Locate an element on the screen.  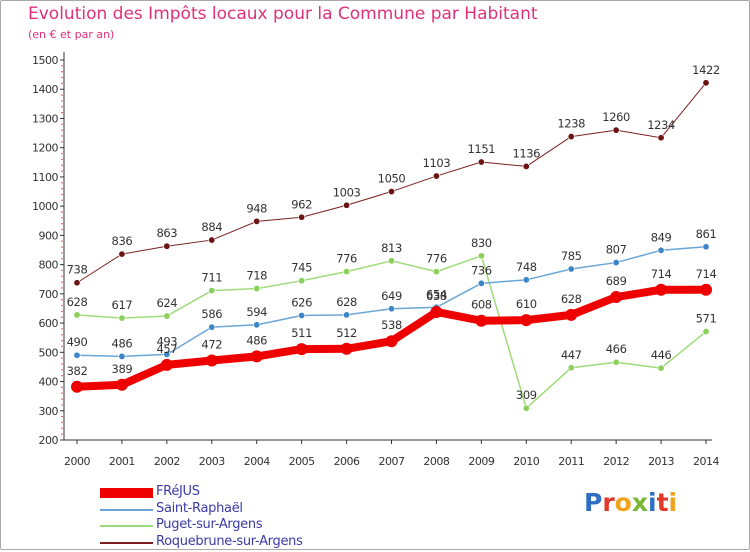
y-tick-label: 700 is located at coordinates (49, 294).